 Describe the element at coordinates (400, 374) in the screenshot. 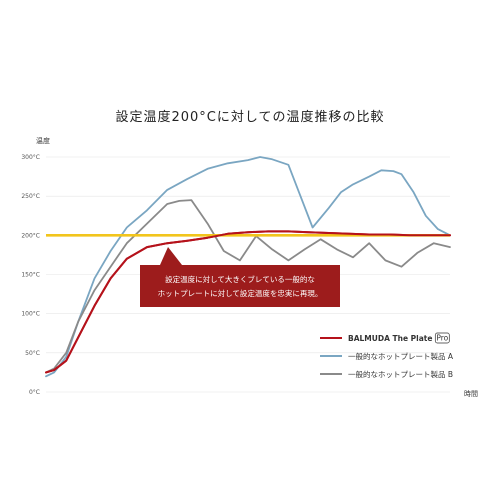

I see `legend-label: 一般的なホットプレート製品 B` at that location.